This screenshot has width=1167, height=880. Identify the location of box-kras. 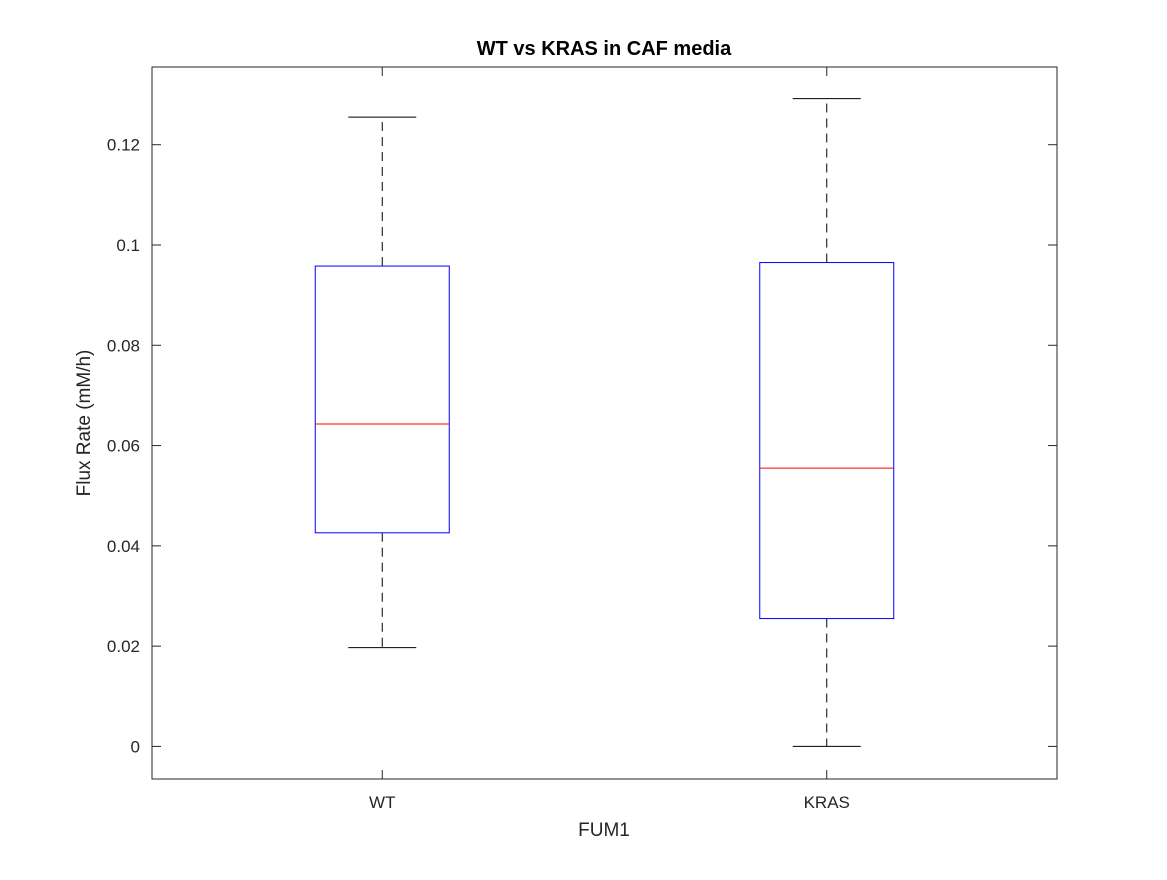
(827, 422).